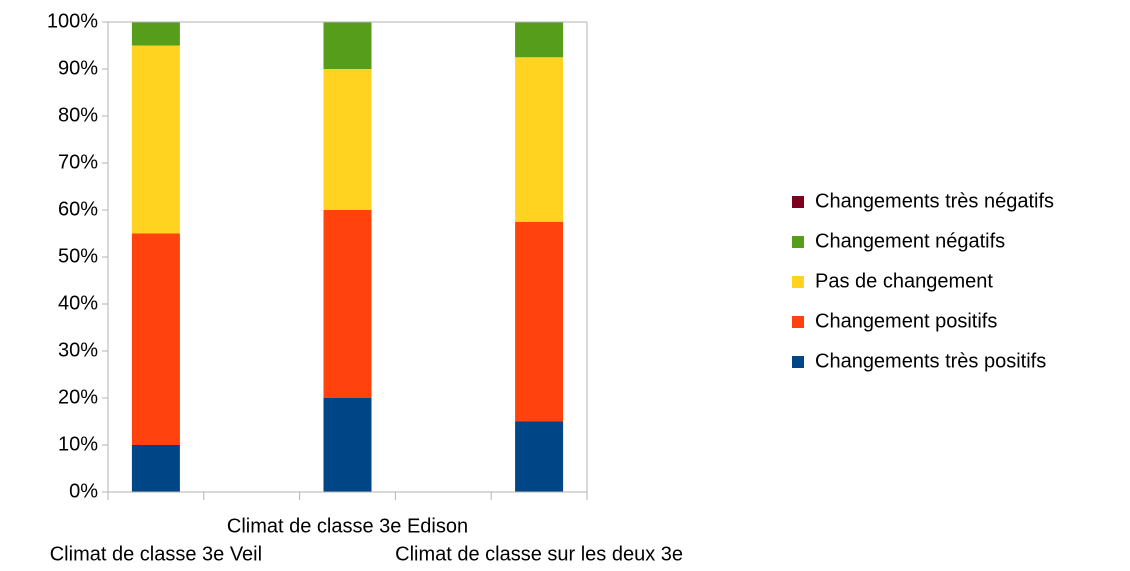 This screenshot has width=1130, height=571. What do you see at coordinates (83, 491) in the screenshot?
I see `y-tick-label: 0%` at bounding box center [83, 491].